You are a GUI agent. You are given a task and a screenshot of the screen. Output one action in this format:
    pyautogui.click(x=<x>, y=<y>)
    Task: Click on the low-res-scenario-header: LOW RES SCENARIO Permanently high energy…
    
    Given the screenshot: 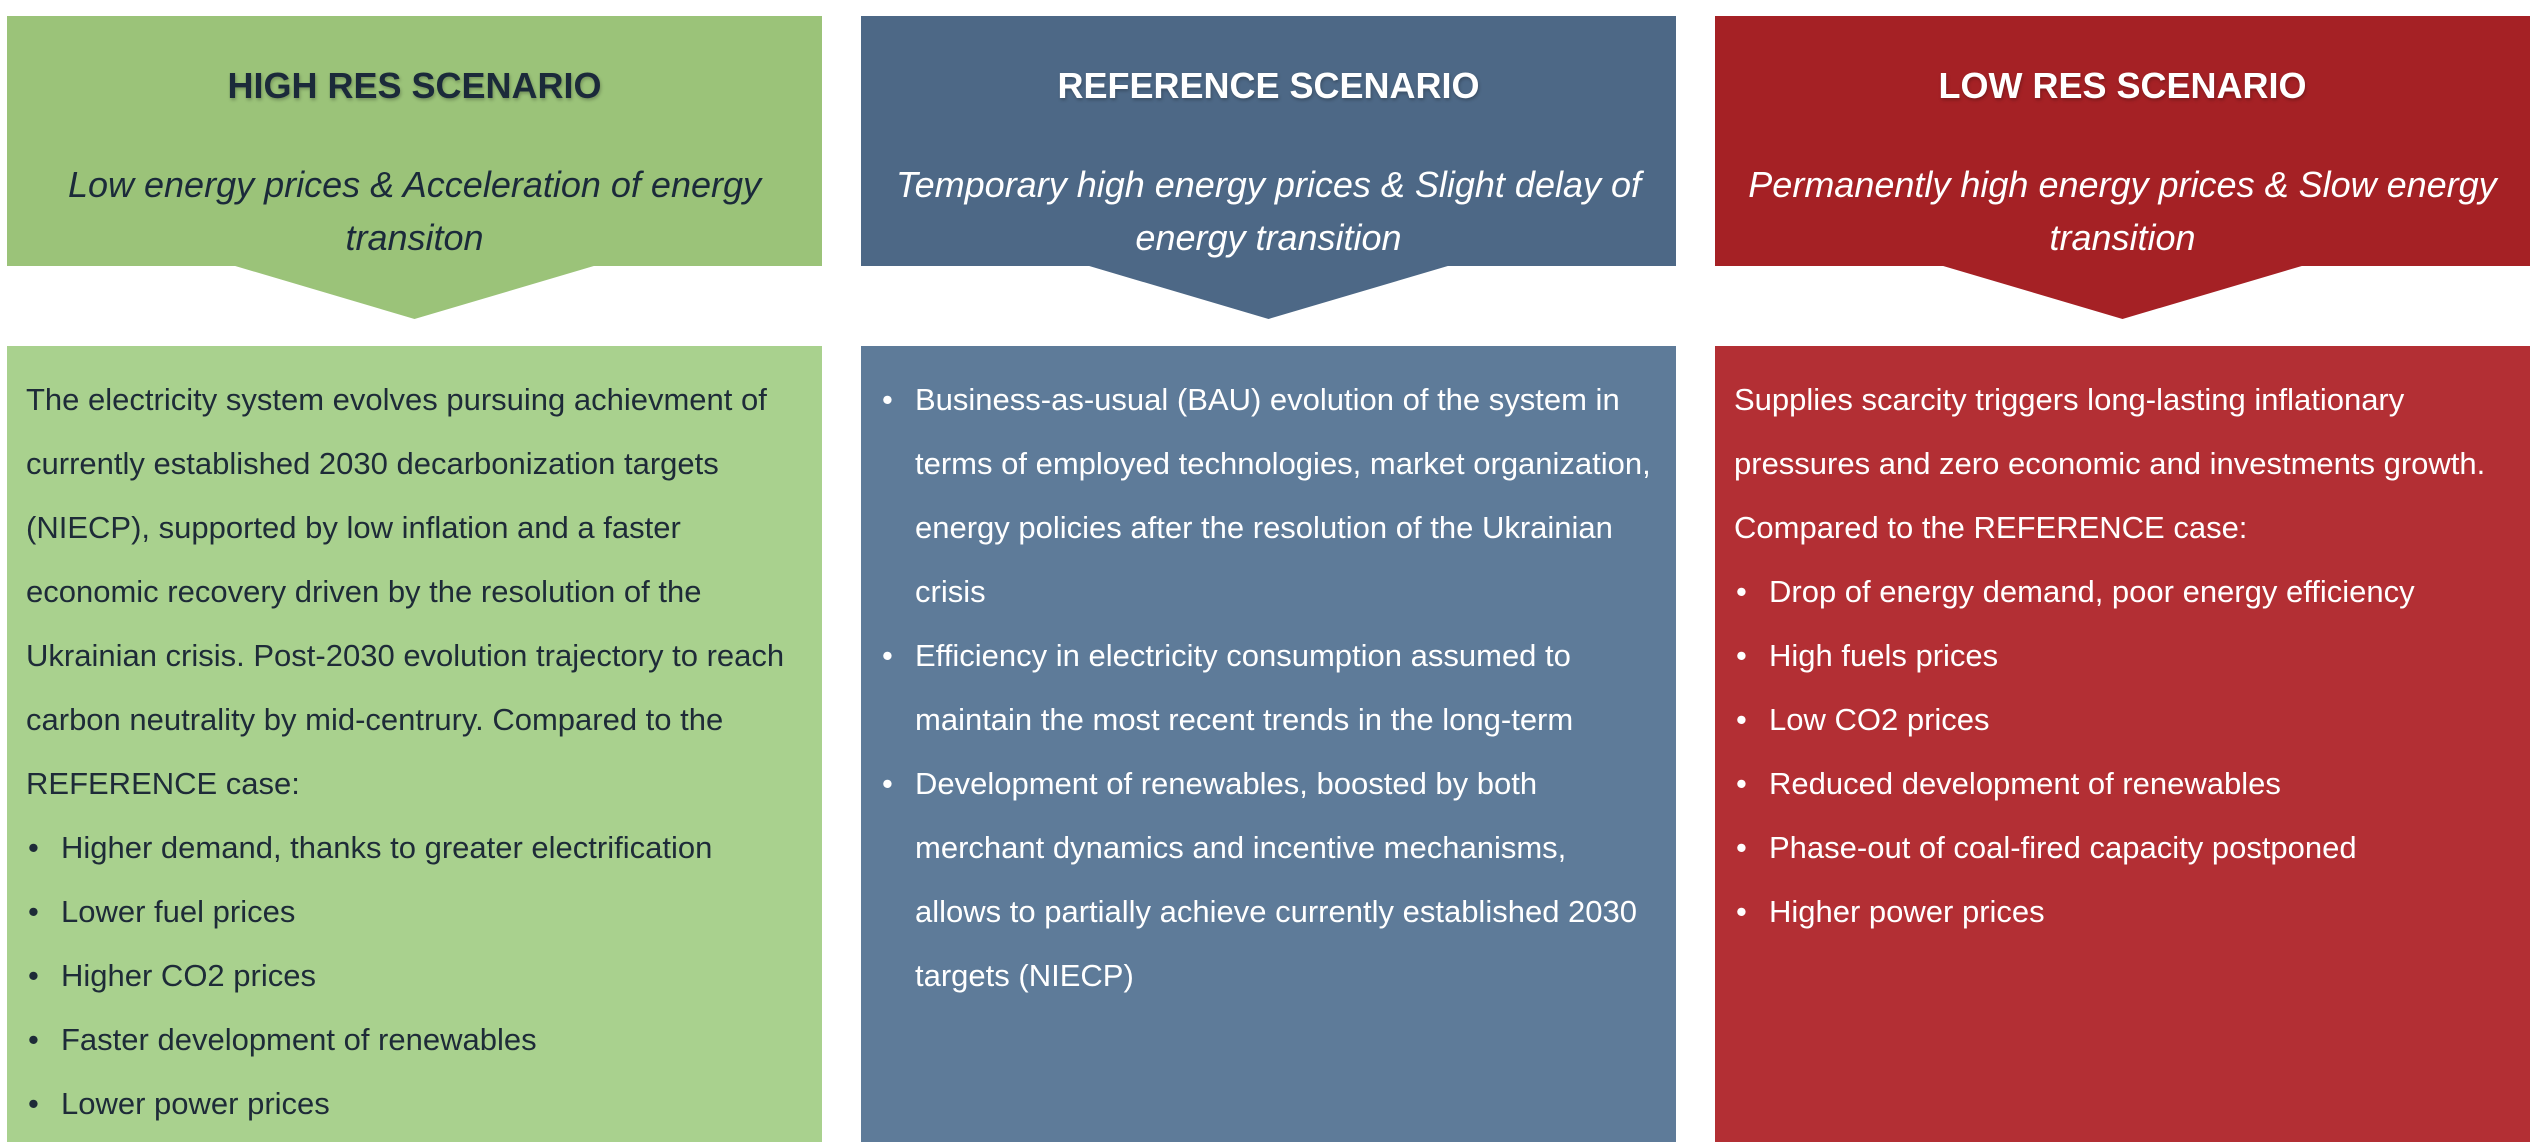 What is the action you would take?
    pyautogui.click(x=2122, y=167)
    